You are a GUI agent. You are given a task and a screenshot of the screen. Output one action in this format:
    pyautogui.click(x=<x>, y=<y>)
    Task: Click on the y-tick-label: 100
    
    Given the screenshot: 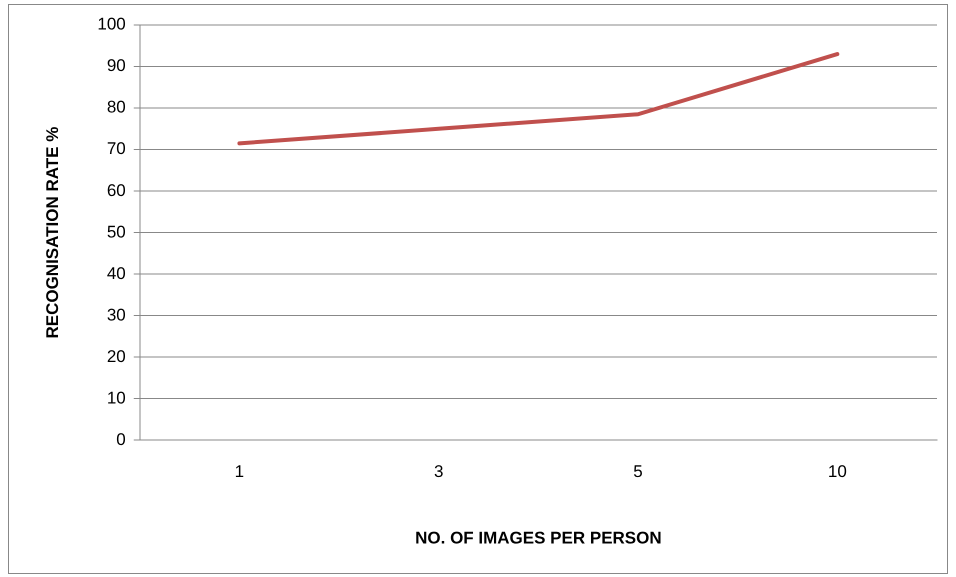 What is the action you would take?
    pyautogui.click(x=111, y=24)
    